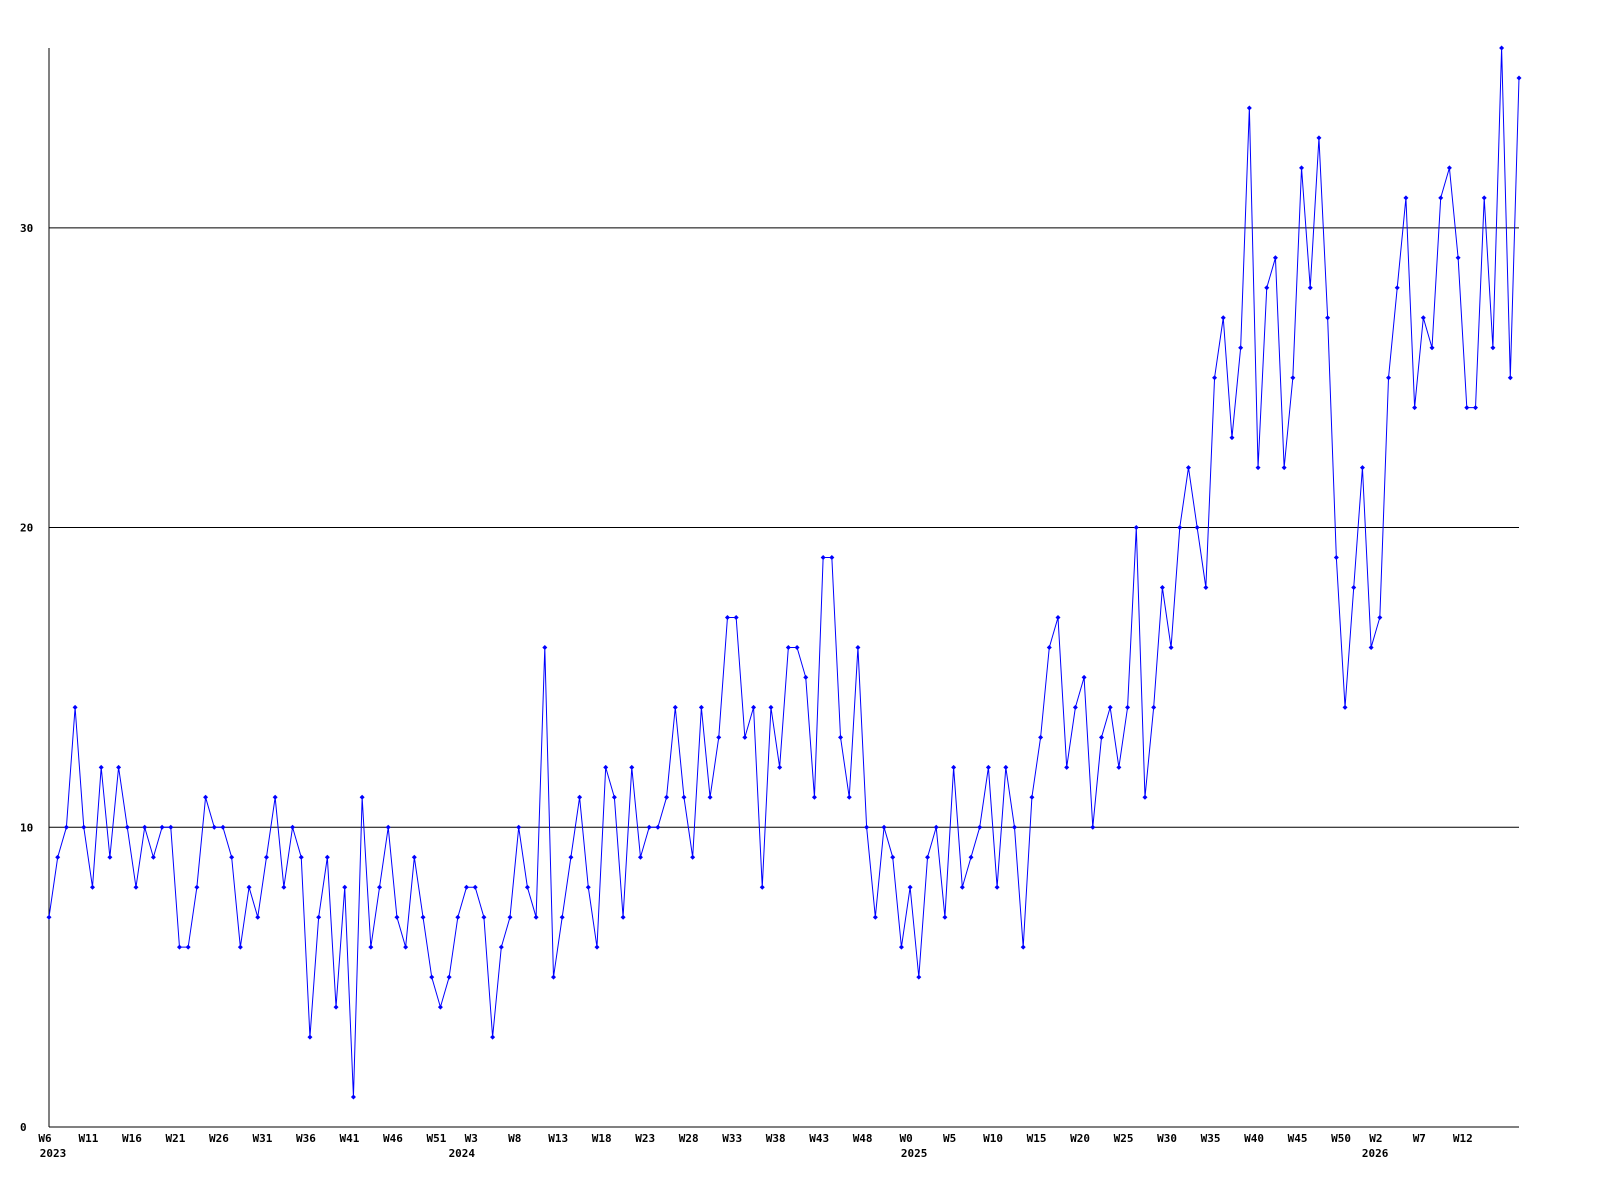 The width and height of the screenshot is (1600, 1200). Describe the element at coordinates (776, 1138) in the screenshot. I see `x-tick-label: W38` at that location.